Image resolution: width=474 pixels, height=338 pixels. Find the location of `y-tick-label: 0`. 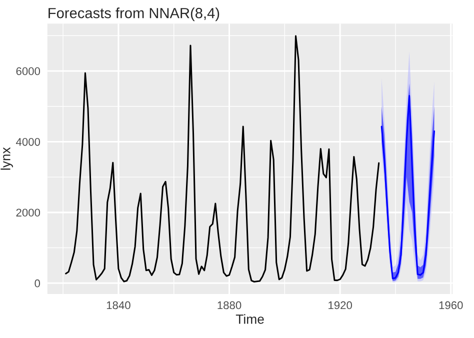

y-tick-label: 0 is located at coordinates (37, 283).